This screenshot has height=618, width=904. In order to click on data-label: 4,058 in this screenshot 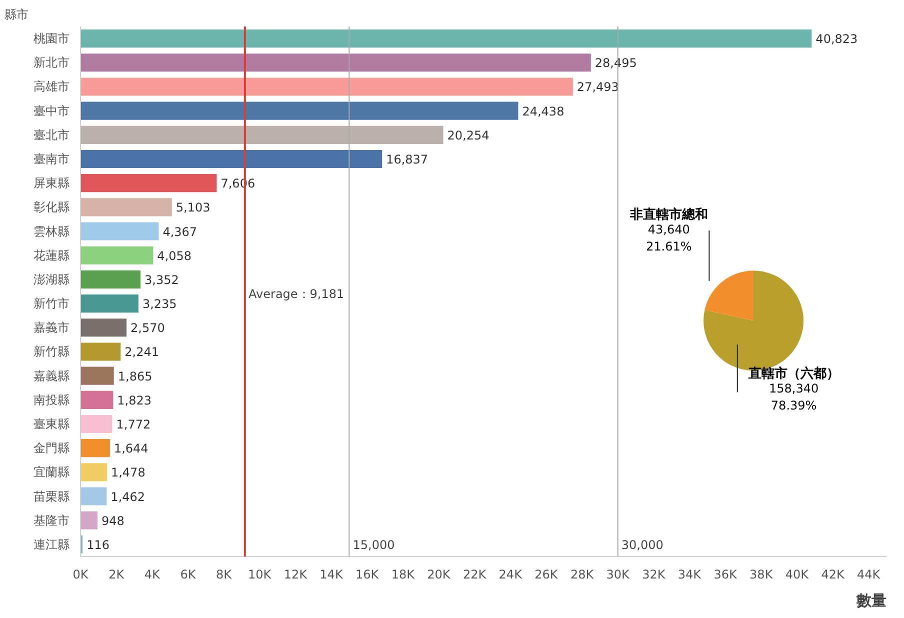, I will do `click(174, 255)`.